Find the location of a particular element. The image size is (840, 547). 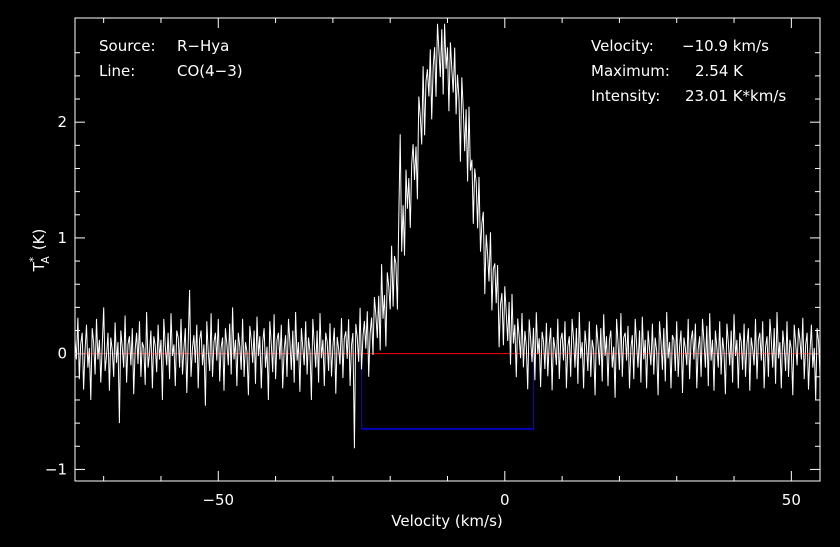

y-axis-label-unit: (K) is located at coordinates (39, 240).